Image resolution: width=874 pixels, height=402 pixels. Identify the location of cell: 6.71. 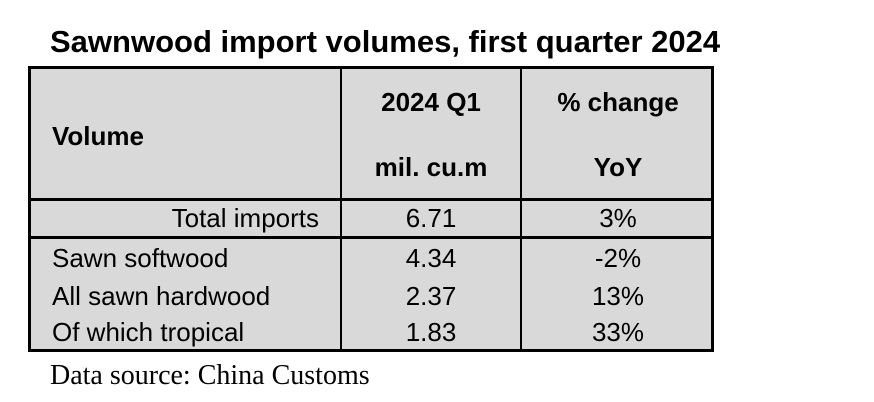
(431, 218).